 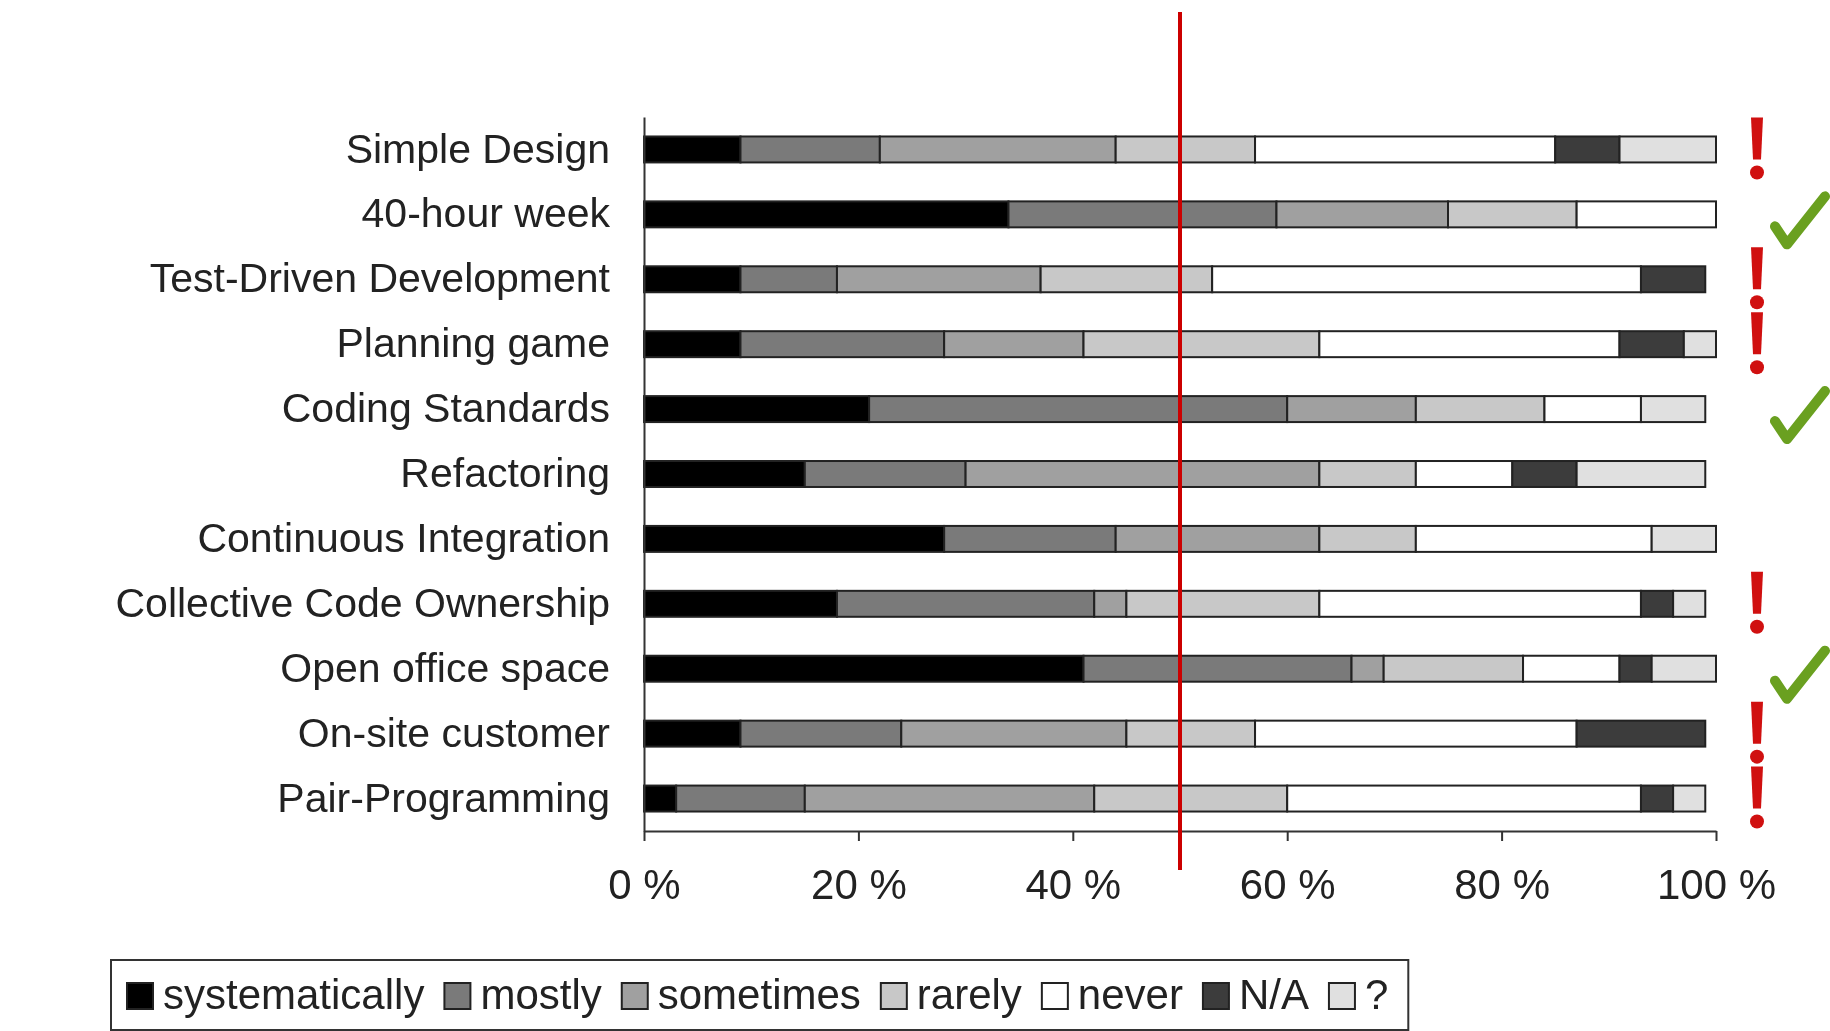 What do you see at coordinates (644, 884) in the screenshot?
I see `x-tick-label: 0 %` at bounding box center [644, 884].